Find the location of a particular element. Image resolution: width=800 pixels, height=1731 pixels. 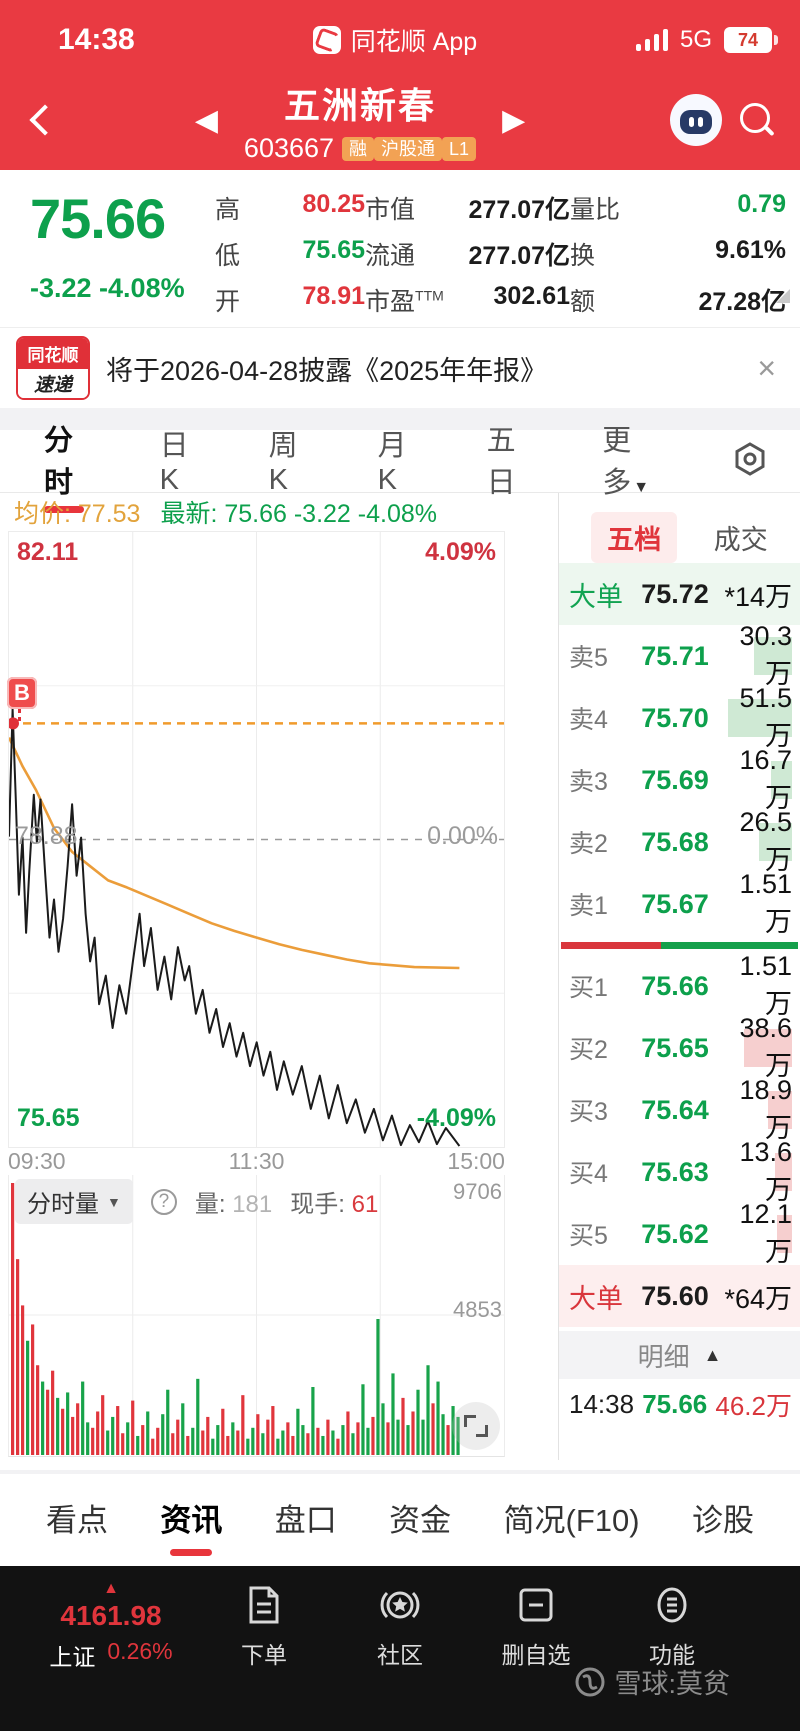

quote-stat-row: 流通 277.07亿 is located at coordinates (467, 254).